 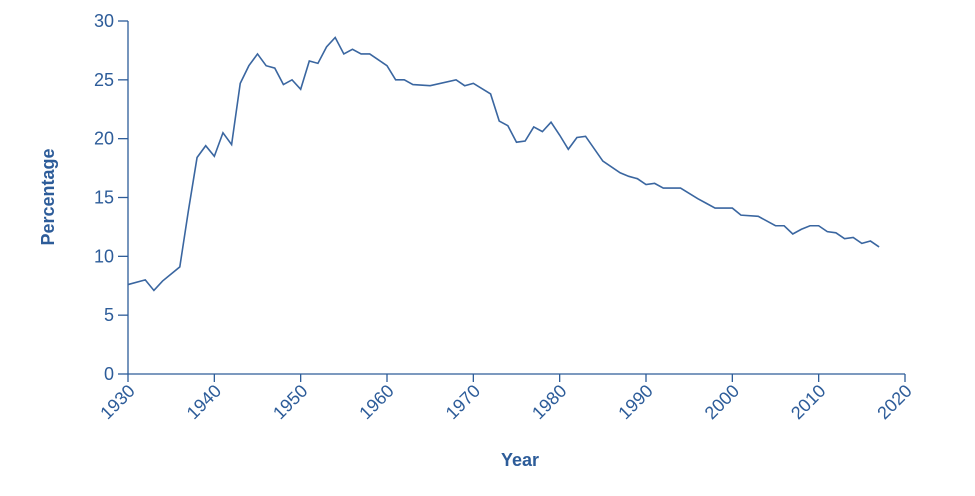 I want to click on x-tick-label: 1950, so click(x=290, y=402).